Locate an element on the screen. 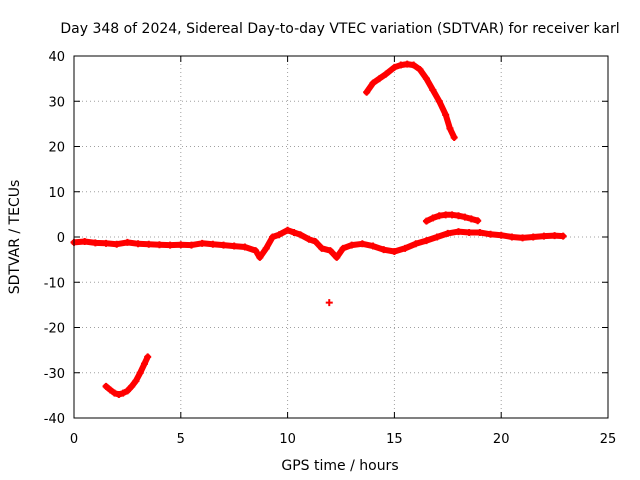  x-axis-label: GPS time / hours is located at coordinates (339, 466).